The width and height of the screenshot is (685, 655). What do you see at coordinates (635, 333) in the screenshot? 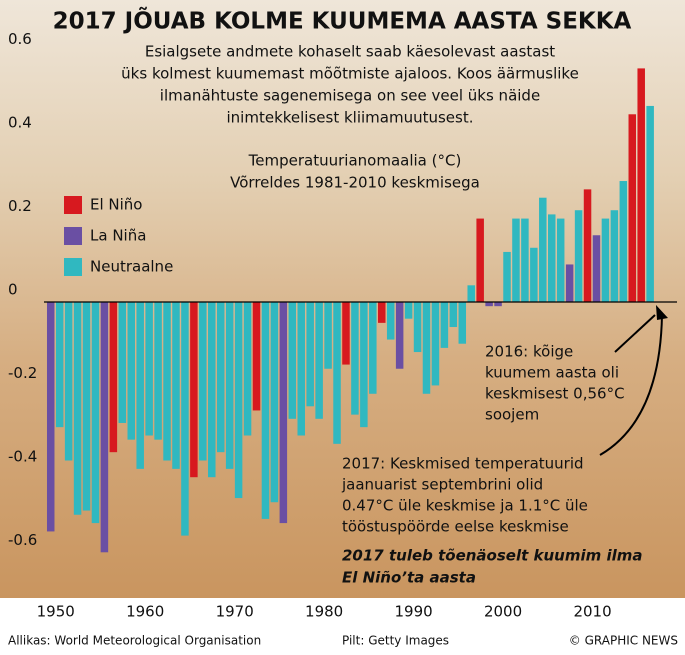
I see `arrow-2016` at bounding box center [635, 333].